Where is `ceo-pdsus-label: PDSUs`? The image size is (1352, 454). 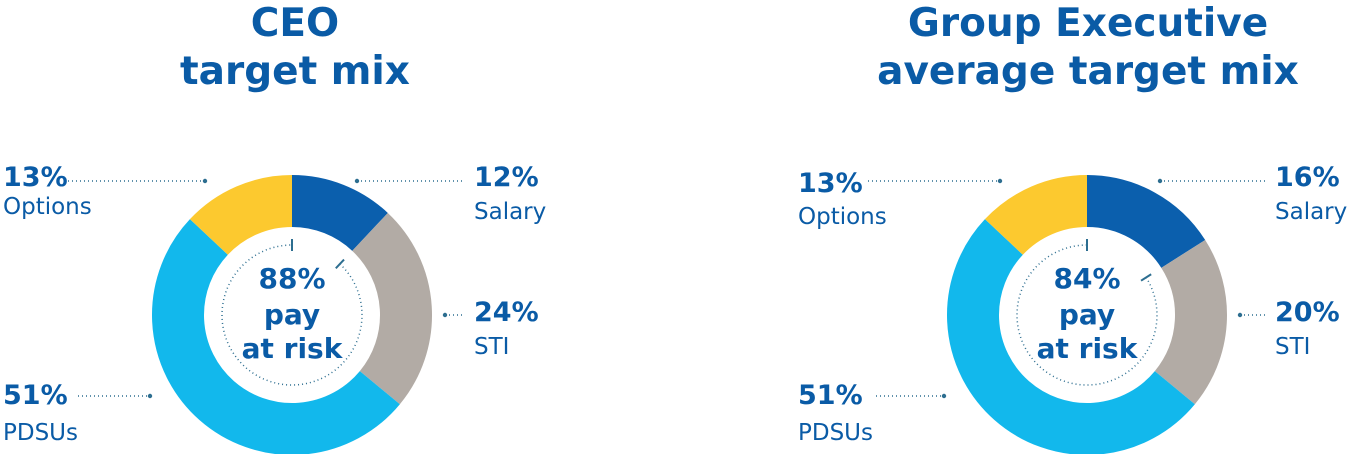
ceo-pdsus-label: PDSUs is located at coordinates (40, 433).